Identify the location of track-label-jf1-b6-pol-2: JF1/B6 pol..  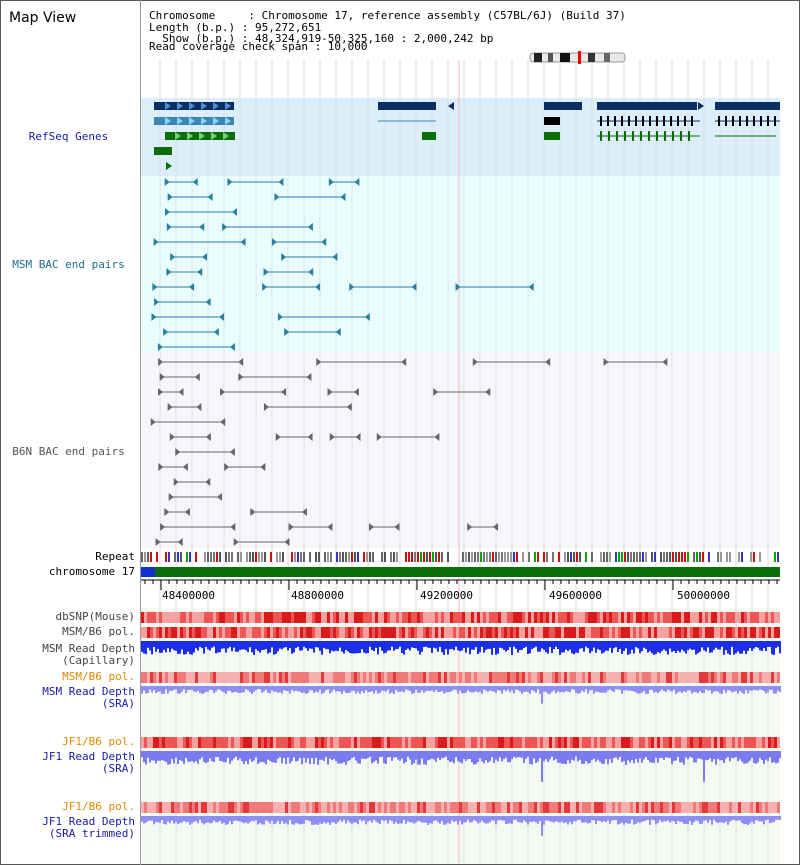
(98, 806).